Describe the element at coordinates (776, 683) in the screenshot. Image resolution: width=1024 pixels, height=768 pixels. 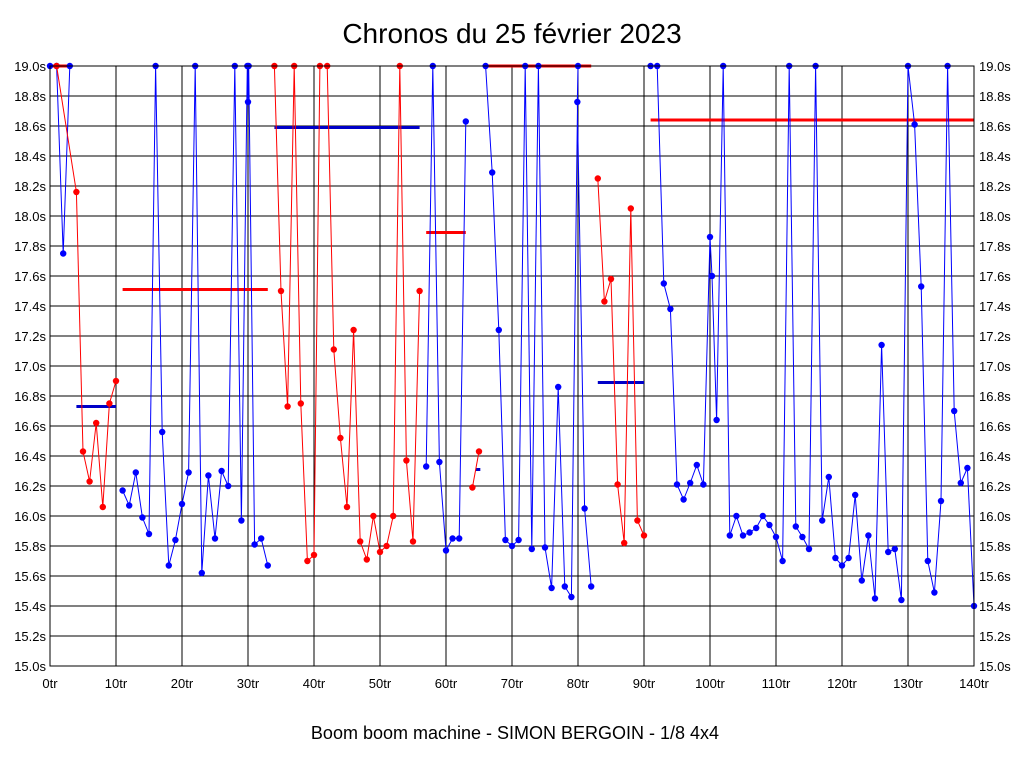
I see `x-tick-label: 110tr` at that location.